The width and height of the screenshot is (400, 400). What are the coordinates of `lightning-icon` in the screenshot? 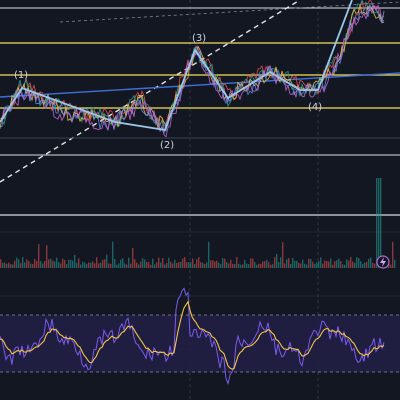 It's located at (383, 262).